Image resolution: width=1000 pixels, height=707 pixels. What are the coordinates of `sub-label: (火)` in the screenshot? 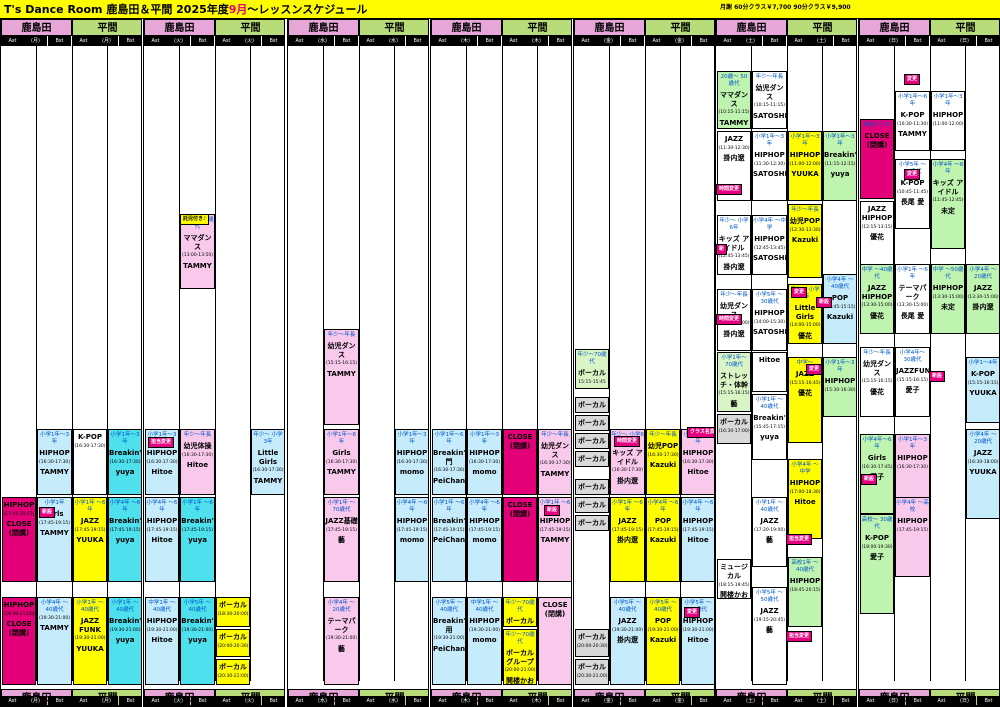 It's located at (249, 41).